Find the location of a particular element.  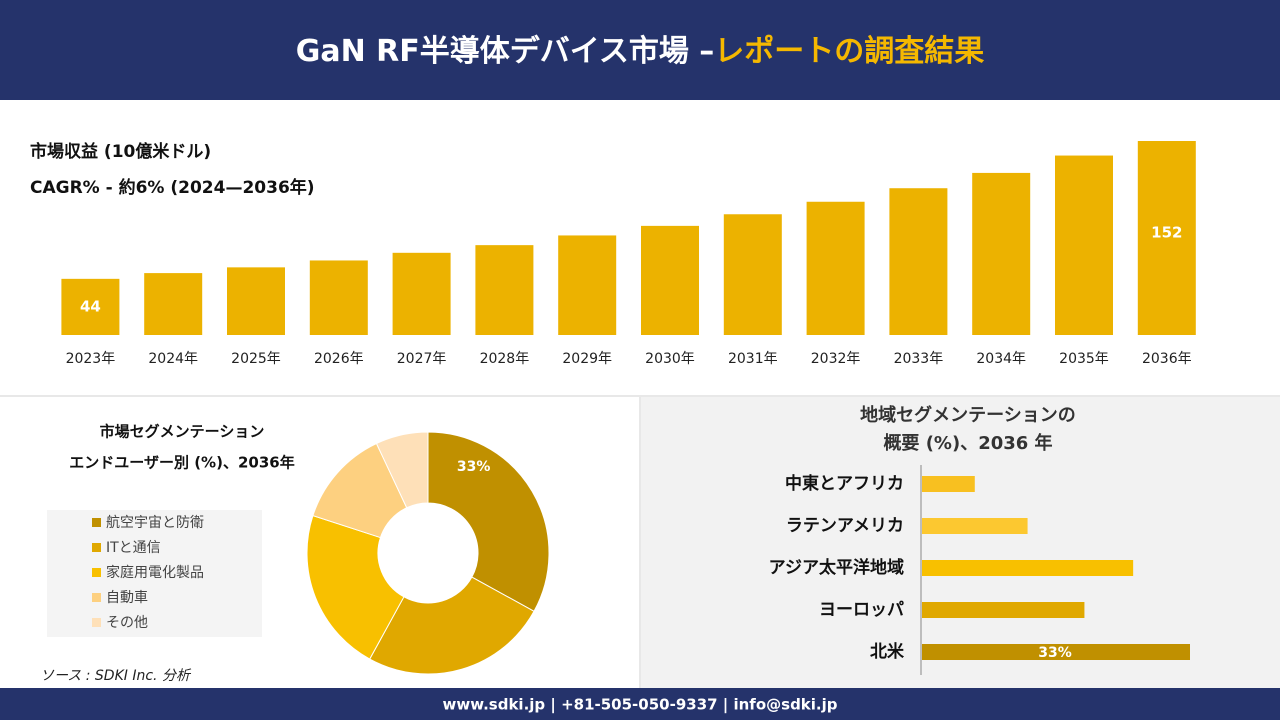

chart-title: 市場セグメンテーション is located at coordinates (182, 432).